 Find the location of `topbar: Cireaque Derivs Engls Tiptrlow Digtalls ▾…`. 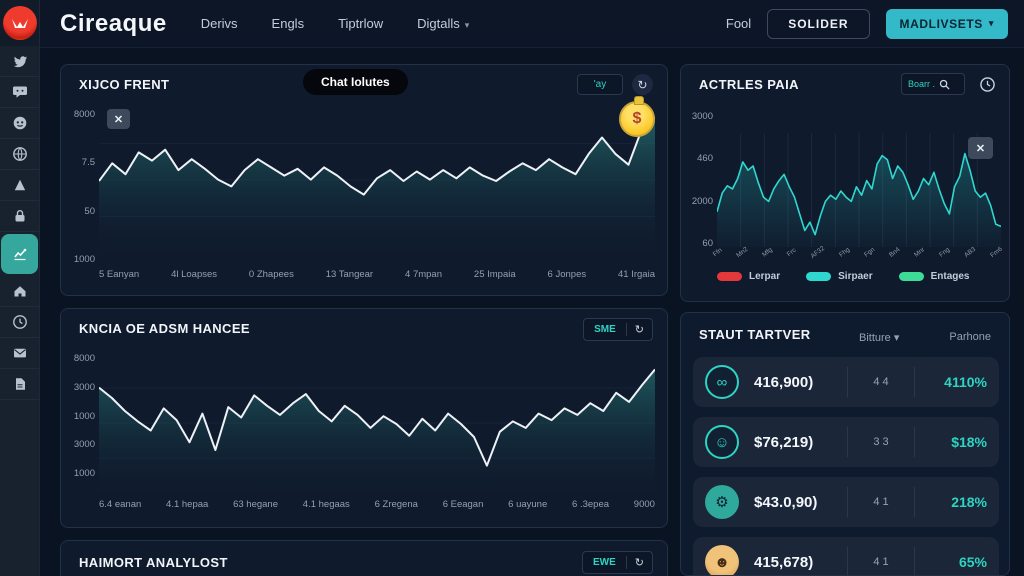

topbar: Cireaque Derivs Engls Tiptrlow Digtalls ▾… is located at coordinates (532, 24).